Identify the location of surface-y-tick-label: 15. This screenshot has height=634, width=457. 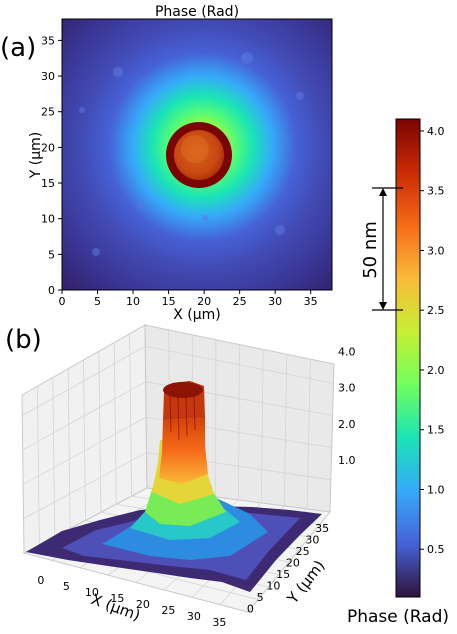
(283, 574).